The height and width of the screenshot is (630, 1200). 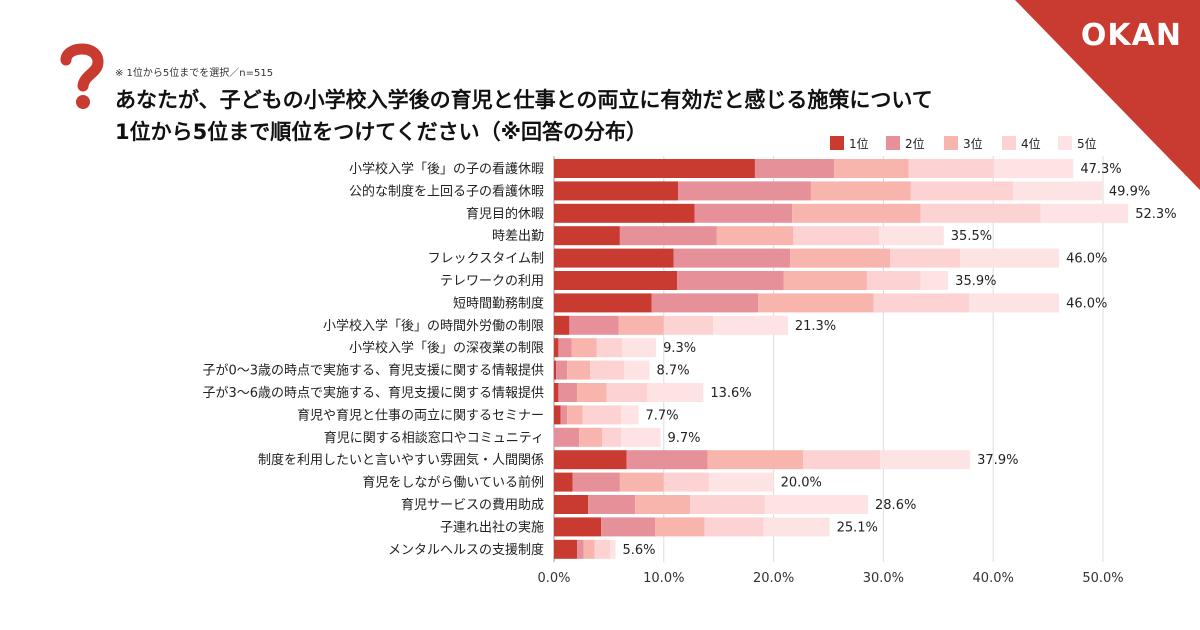 What do you see at coordinates (684, 438) in the screenshot?
I see `total-label: 9.7%` at bounding box center [684, 438].